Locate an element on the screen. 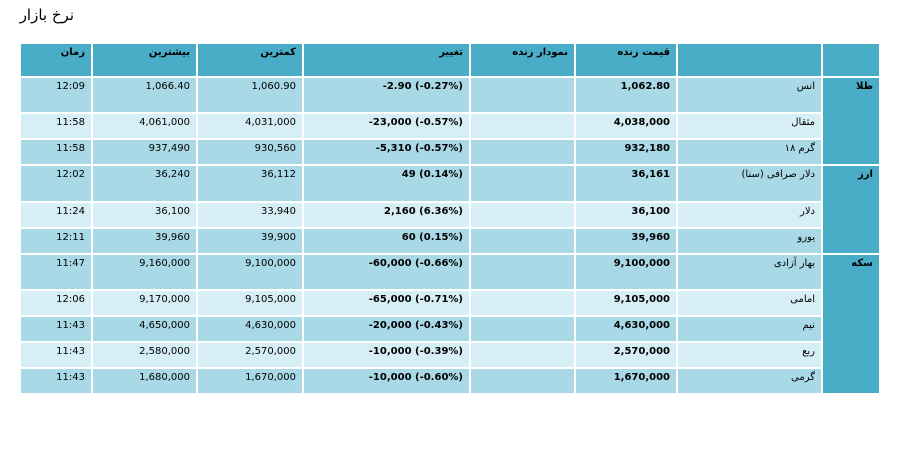 Image resolution: width=900 pixels, height=455 pixels. cell-live-price: 932,180 is located at coordinates (626, 152).